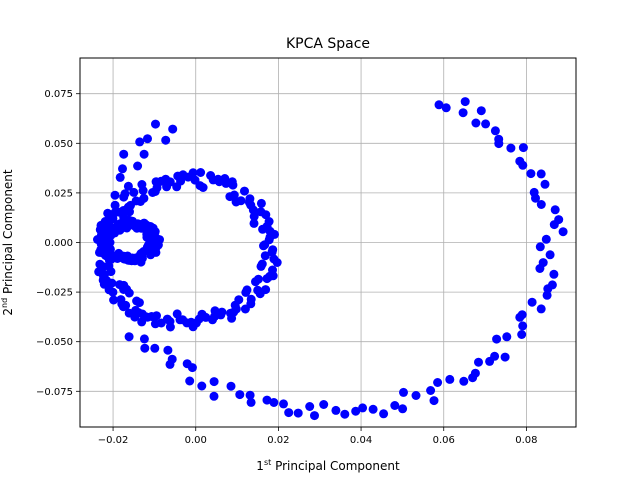 The width and height of the screenshot is (640, 480). Describe the element at coordinates (58, 193) in the screenshot. I see `y-tick-label: 0.025` at that location.